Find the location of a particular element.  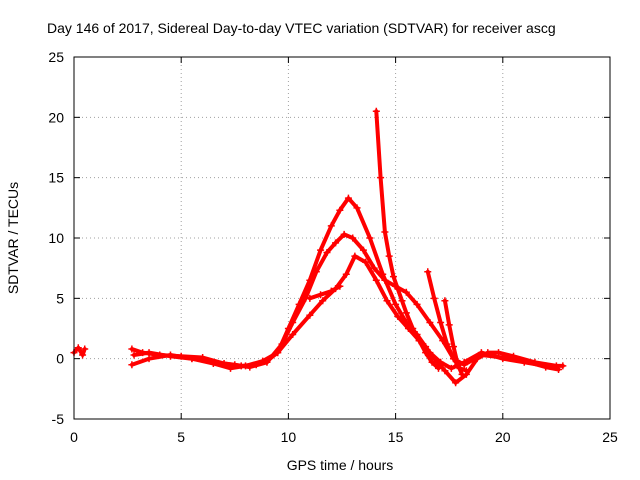

series-line-trace-early-a is located at coordinates (79, 351).